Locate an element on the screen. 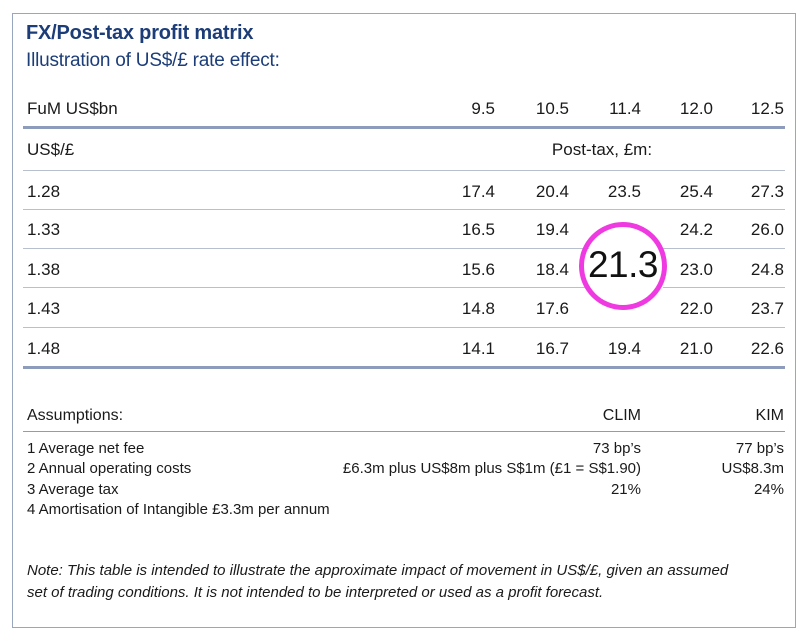 This screenshot has height=640, width=810. posttax-header-label: Post-tax, £m: is located at coordinates (602, 149).